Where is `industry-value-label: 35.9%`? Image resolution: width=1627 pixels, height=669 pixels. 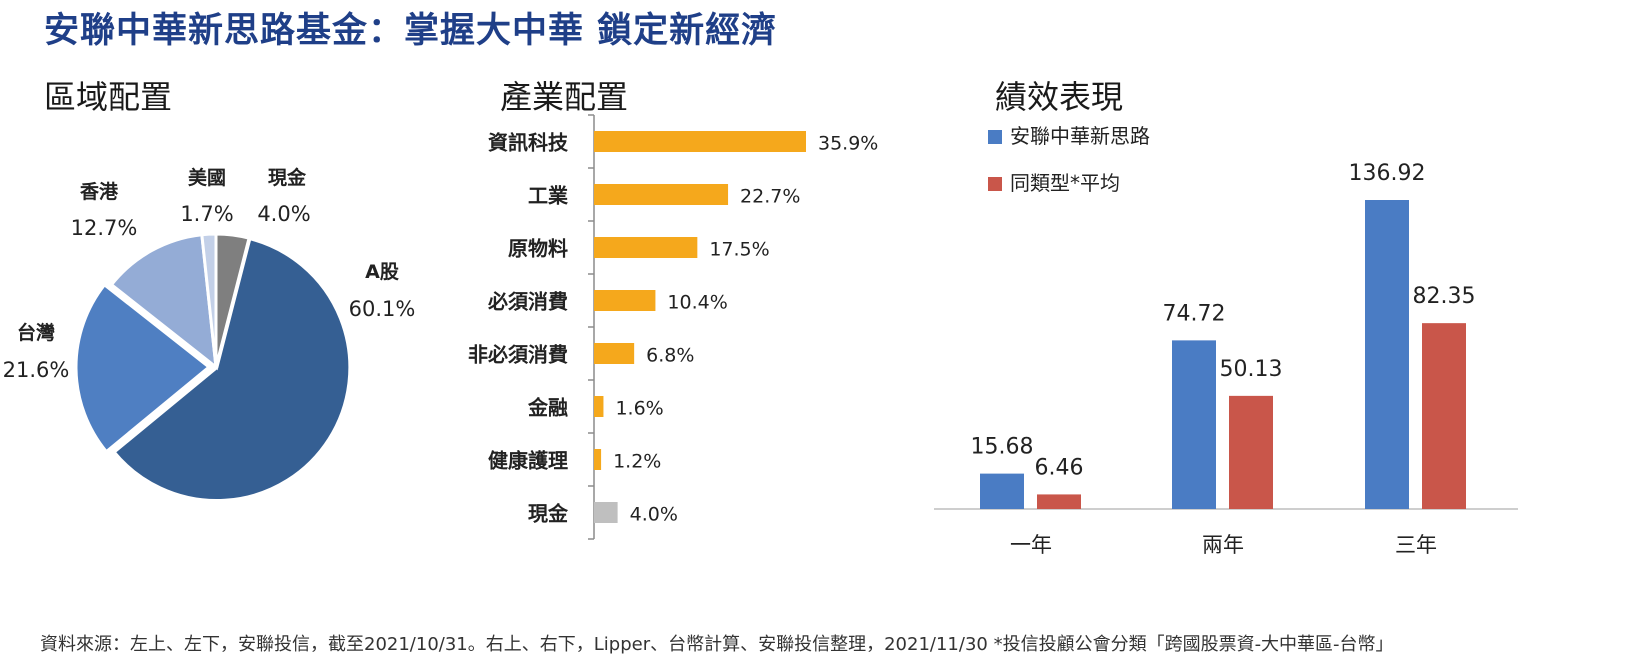 industry-value-label: 35.9% is located at coordinates (848, 144).